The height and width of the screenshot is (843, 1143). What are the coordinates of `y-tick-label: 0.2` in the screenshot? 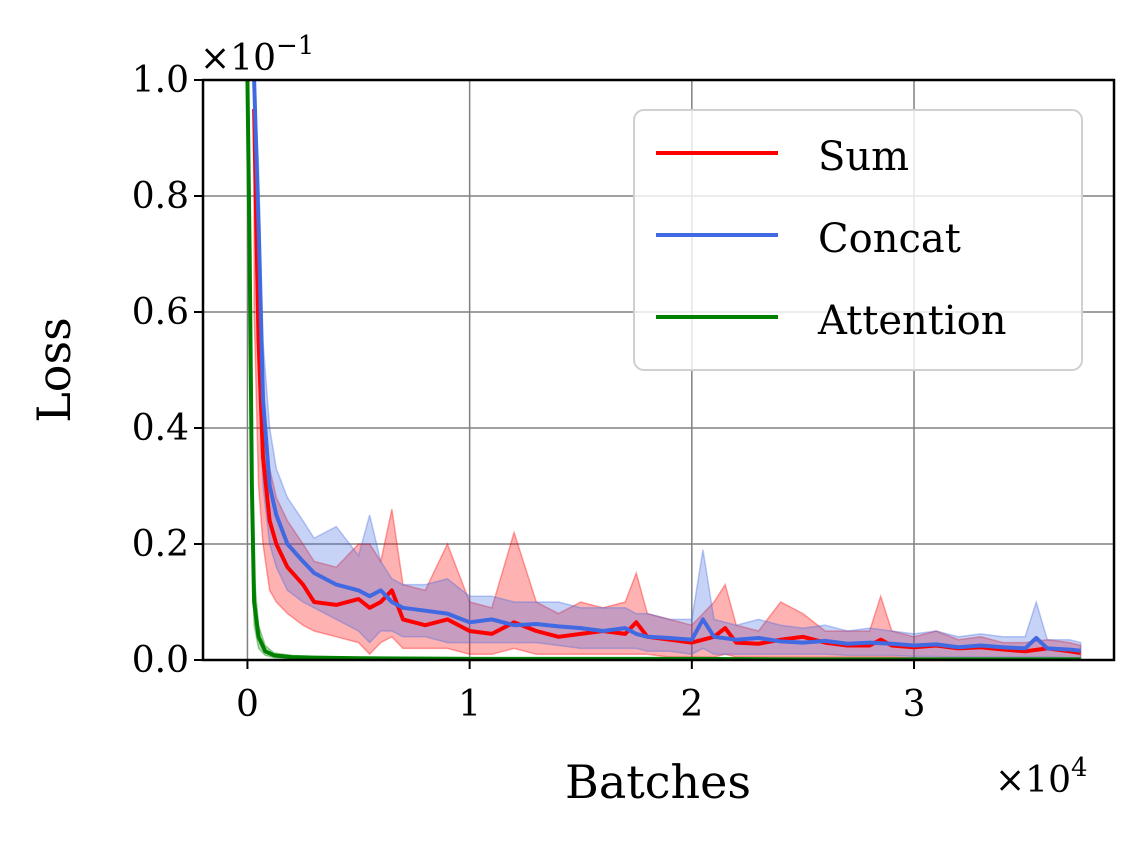 It's located at (160, 544).